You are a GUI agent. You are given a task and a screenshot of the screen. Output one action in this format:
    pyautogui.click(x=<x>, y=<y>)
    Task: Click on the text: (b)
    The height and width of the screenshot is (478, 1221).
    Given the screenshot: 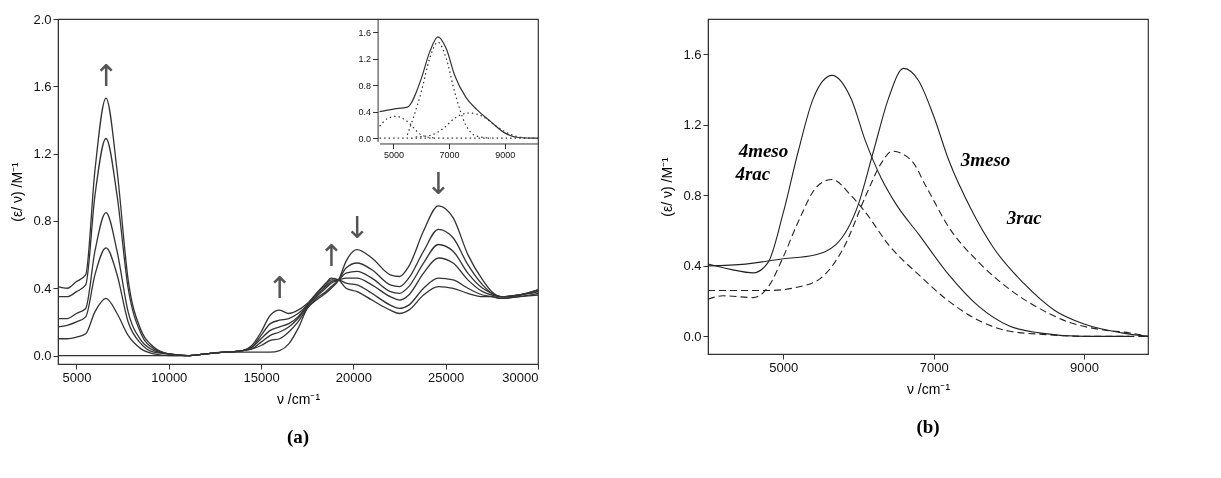 What is the action you would take?
    pyautogui.click(x=928, y=427)
    